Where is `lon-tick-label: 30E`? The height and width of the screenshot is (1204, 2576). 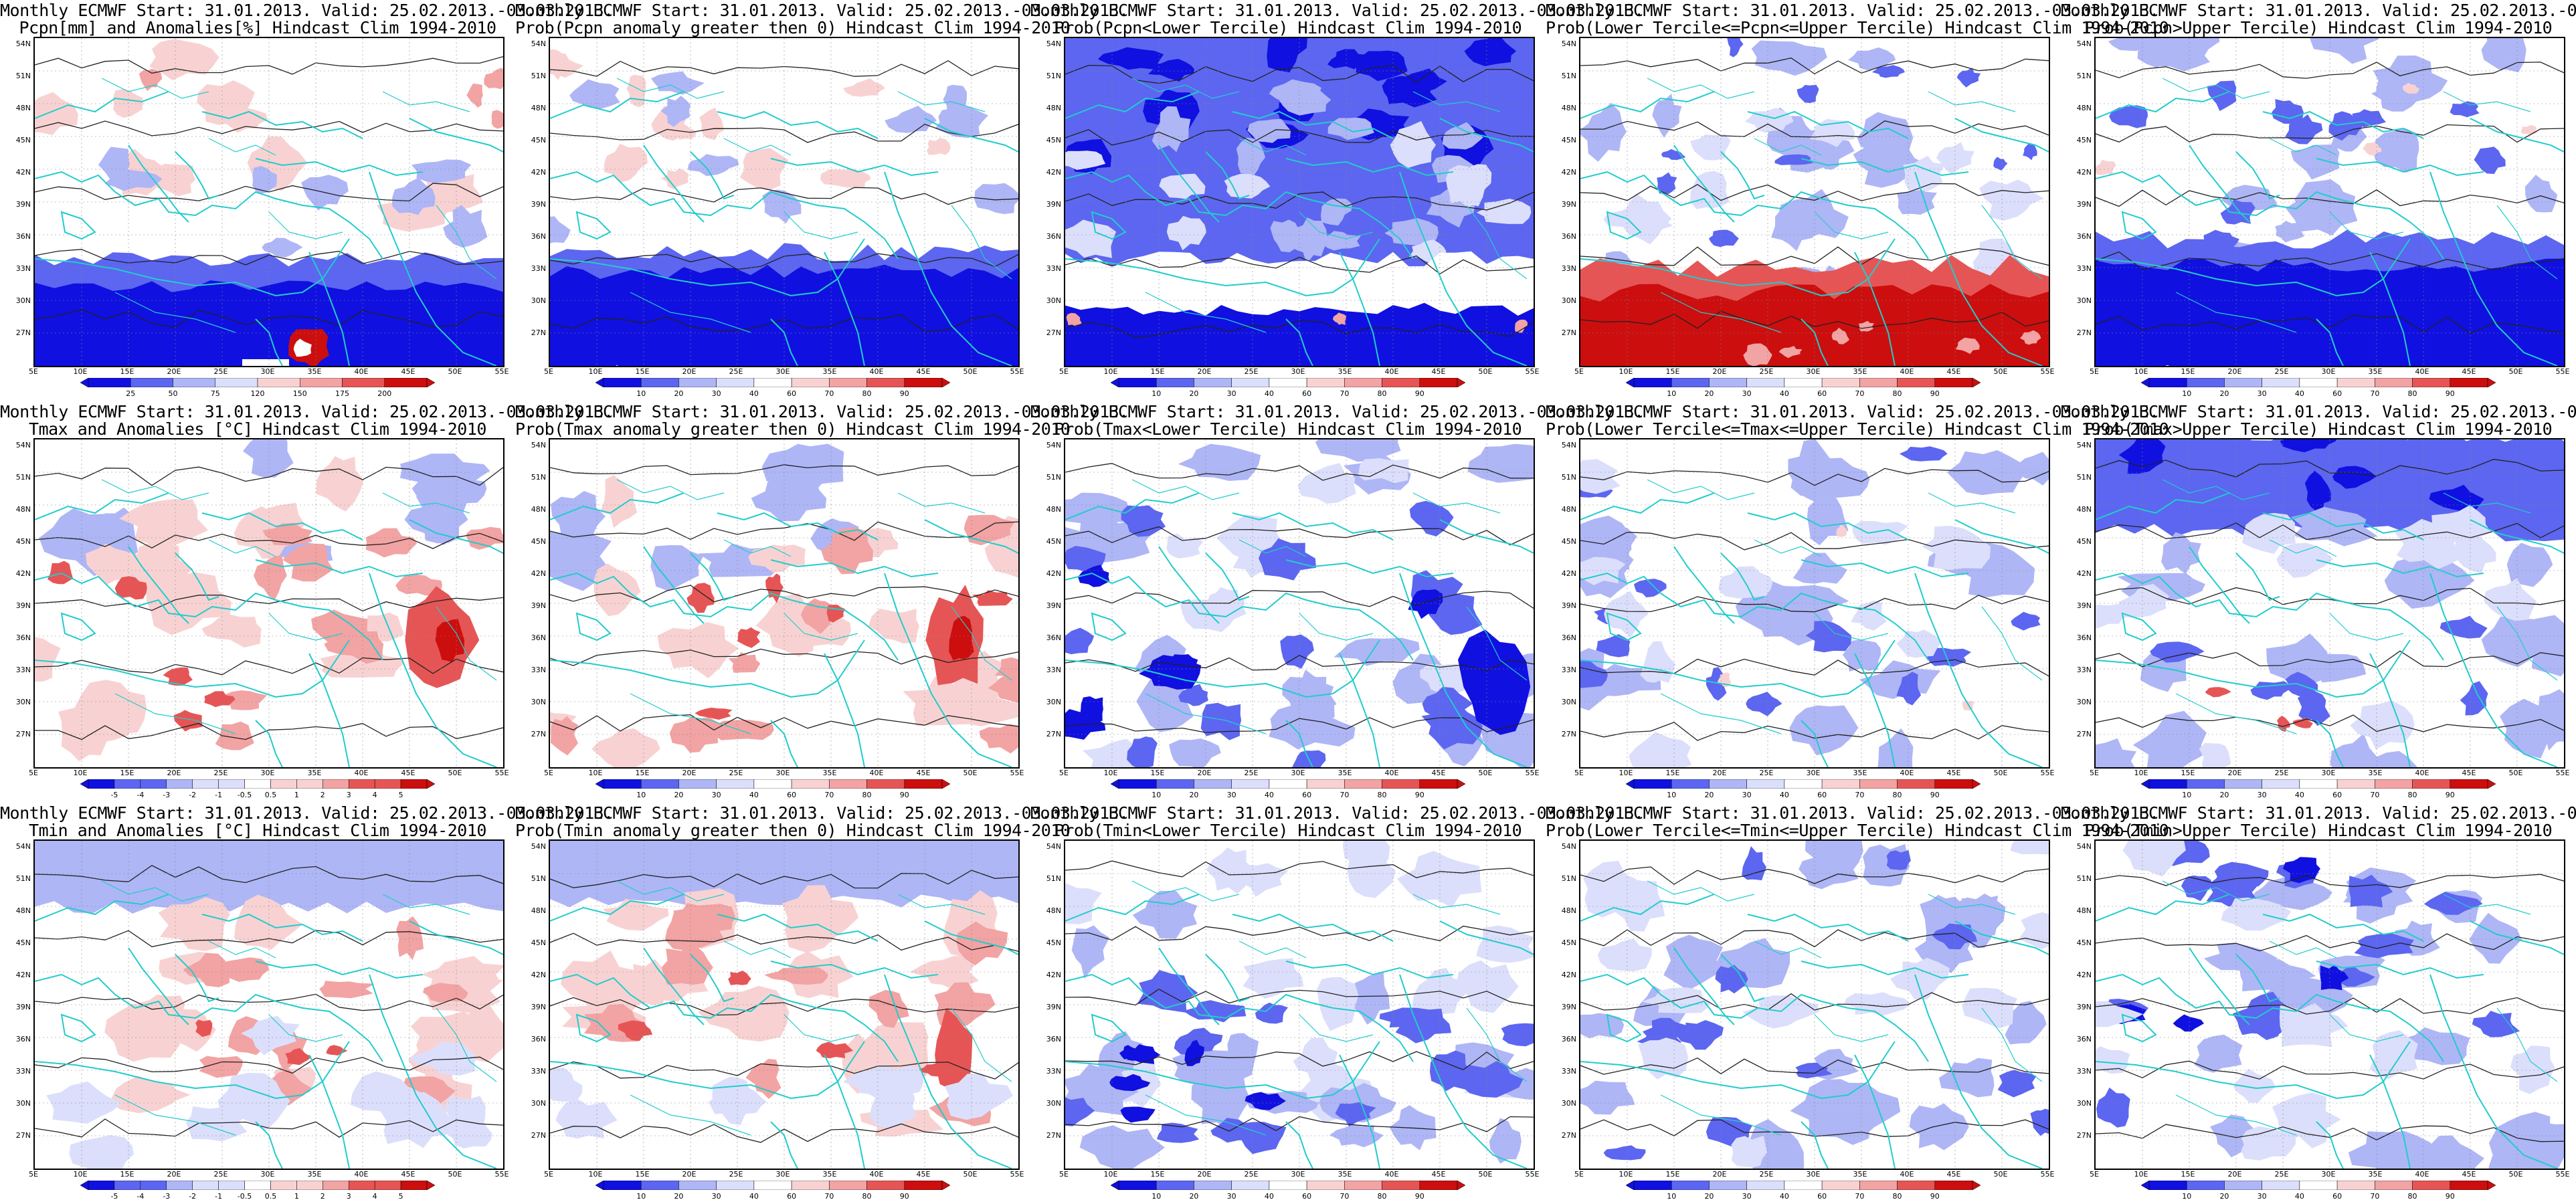
lon-tick-label: 30E is located at coordinates (782, 371).